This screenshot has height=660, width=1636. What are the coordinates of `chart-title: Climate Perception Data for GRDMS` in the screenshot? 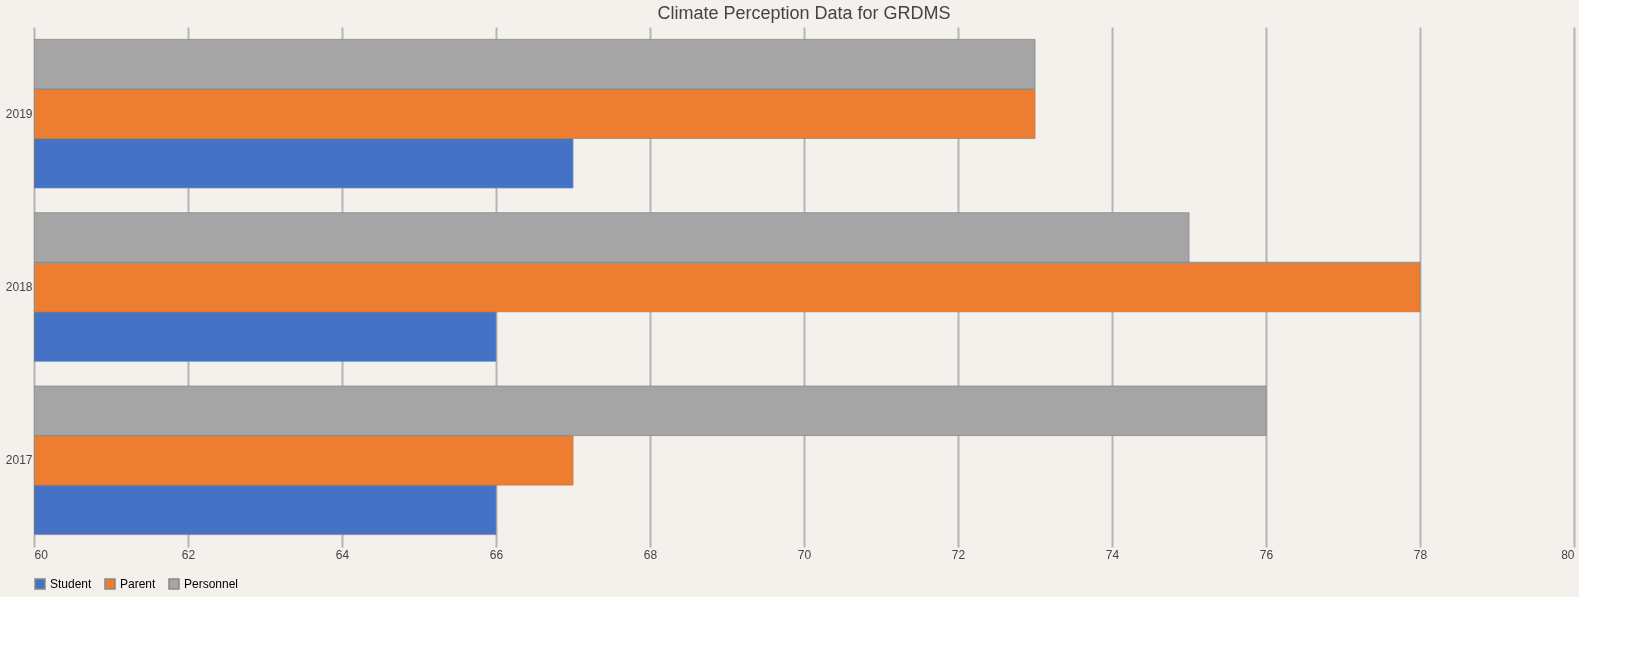 It's located at (804, 13).